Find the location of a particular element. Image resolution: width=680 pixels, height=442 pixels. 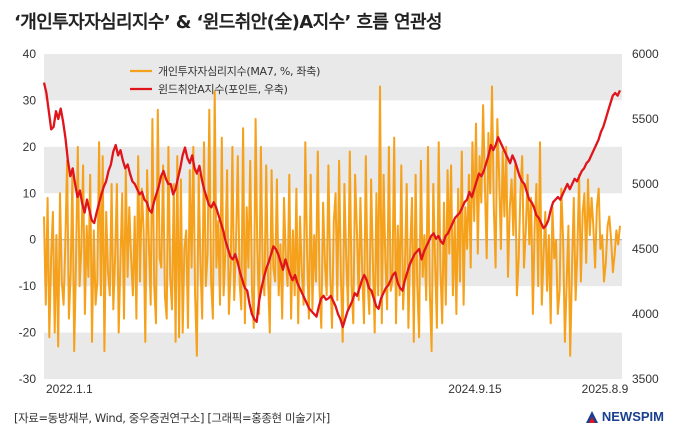

right-axis-tick-label: 5500 is located at coordinates (645, 119).